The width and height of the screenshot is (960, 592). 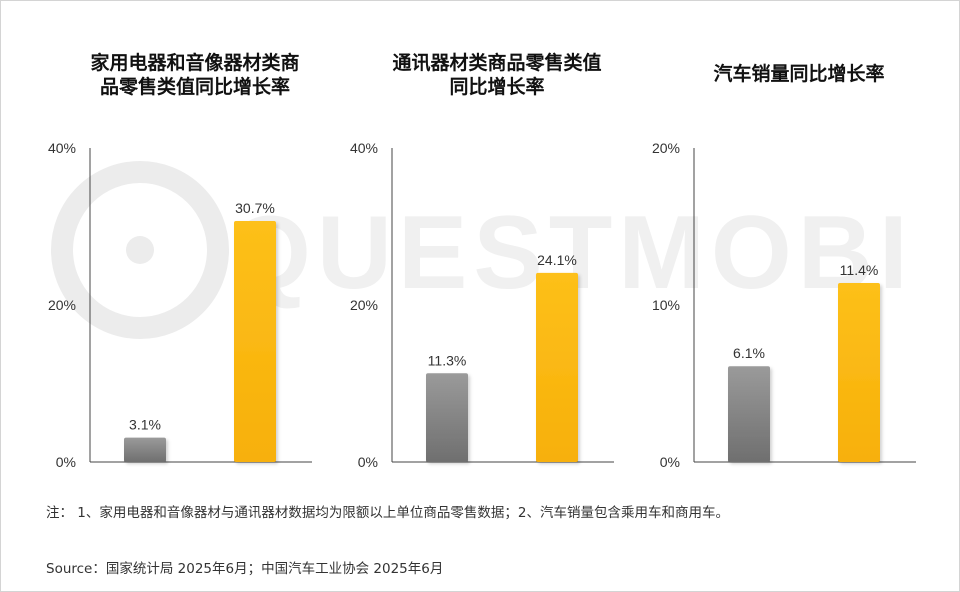 What do you see at coordinates (749, 353) in the screenshot?
I see `data-label: 6.1%` at bounding box center [749, 353].